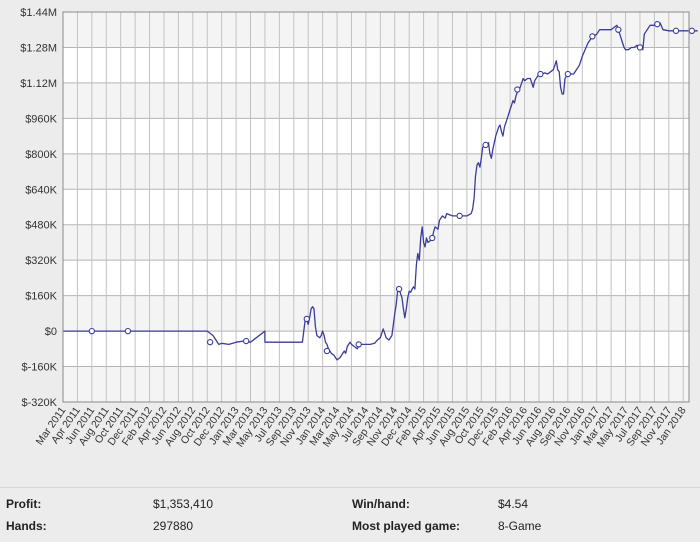 This screenshot has height=542, width=700. I want to click on y-tick-label: $480K, so click(41, 226).